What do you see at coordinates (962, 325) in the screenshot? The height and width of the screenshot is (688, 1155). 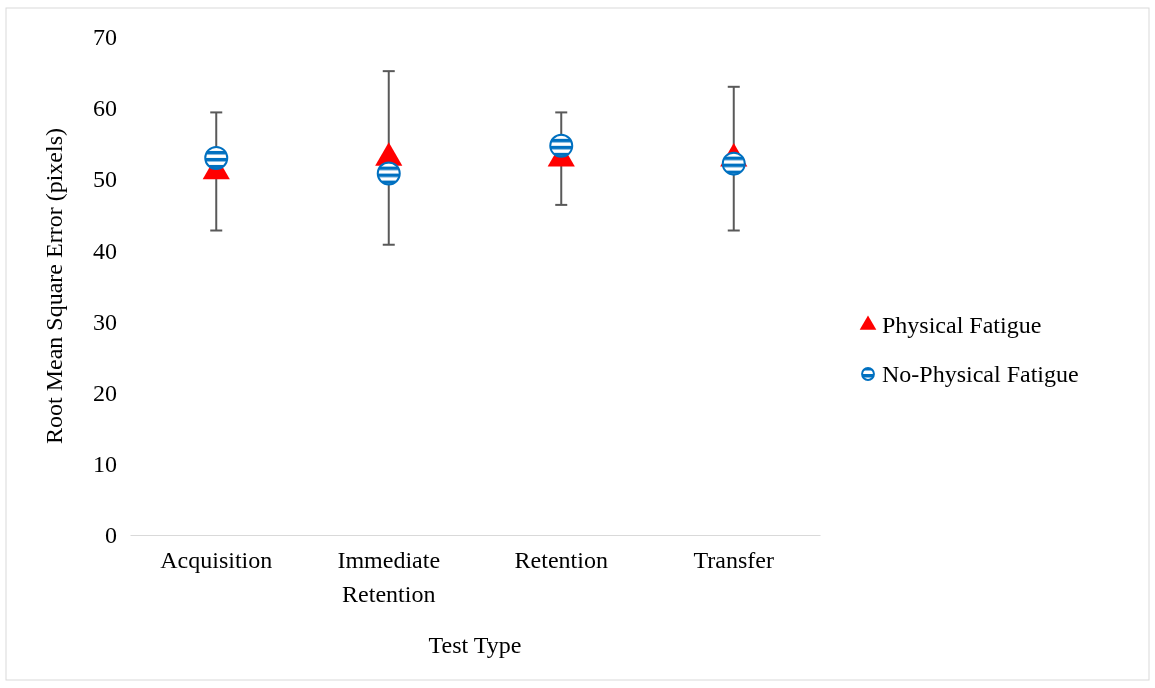 I see `legend-label: Physical Fatigue` at bounding box center [962, 325].